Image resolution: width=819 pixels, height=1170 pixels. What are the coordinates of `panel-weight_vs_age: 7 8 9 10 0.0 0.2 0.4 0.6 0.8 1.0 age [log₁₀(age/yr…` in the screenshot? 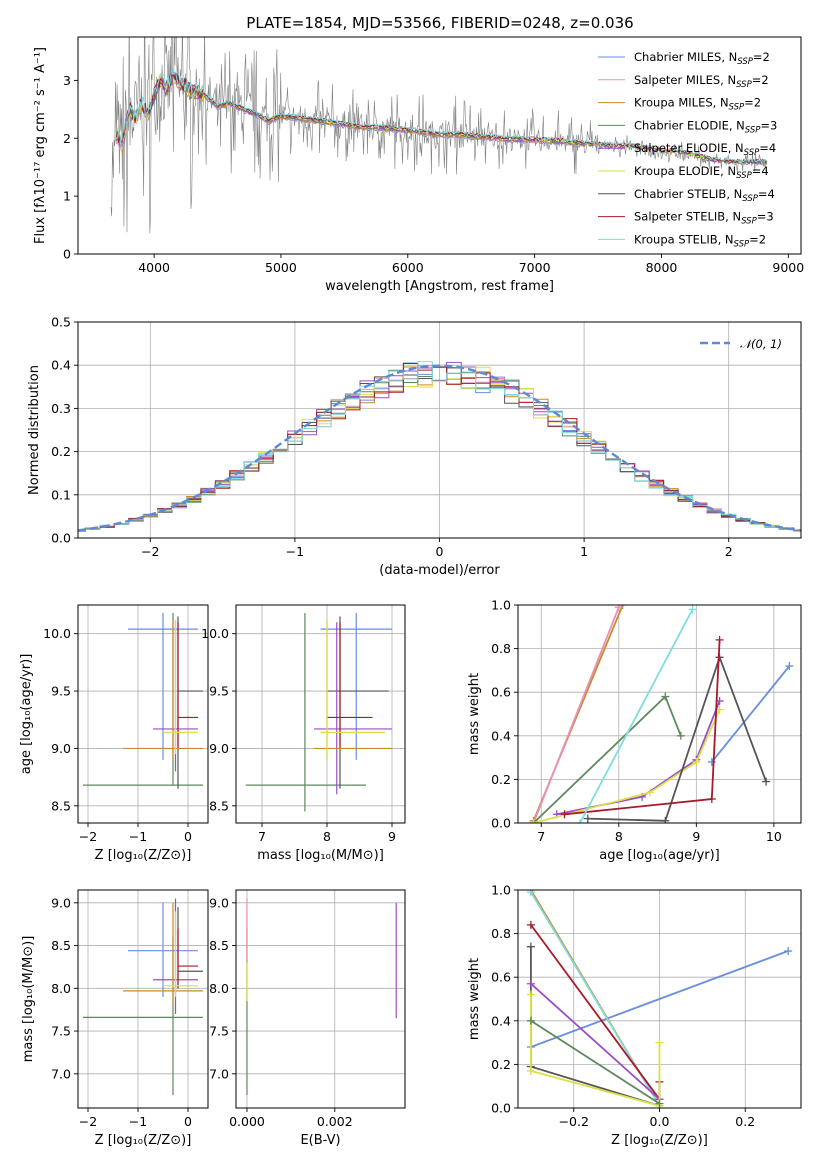 It's located at (634, 730).